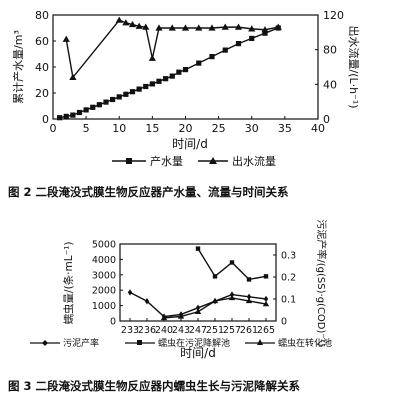 This screenshot has height=404, width=400. Describe the element at coordinates (318, 128) in the screenshot. I see `x-tick-label: 40` at that location.